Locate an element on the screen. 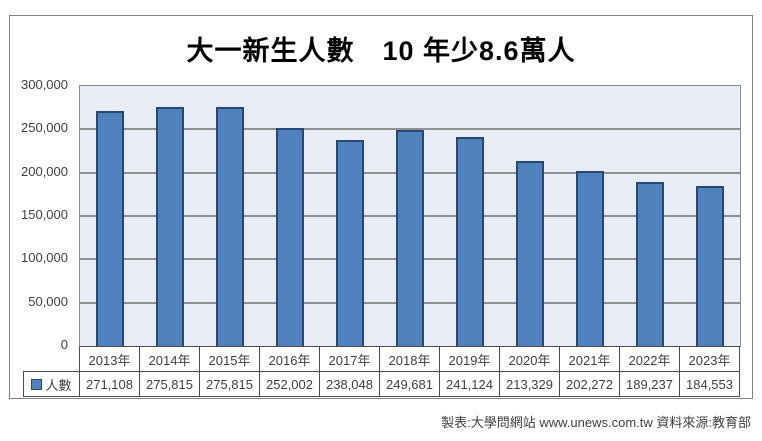 Image resolution: width=762 pixels, height=441 pixels. bar-2021年 is located at coordinates (590, 258).